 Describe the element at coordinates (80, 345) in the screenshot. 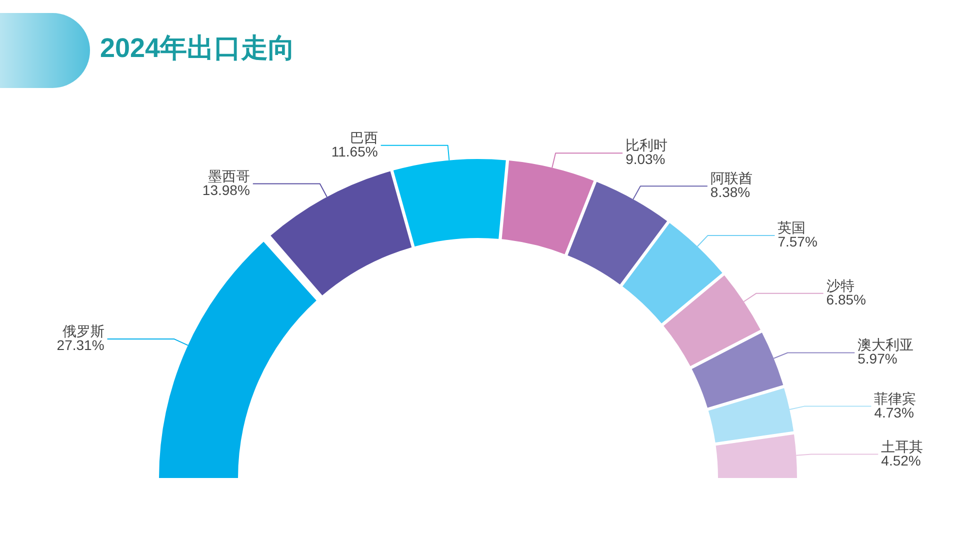

I see `data-label: 27.31%` at that location.